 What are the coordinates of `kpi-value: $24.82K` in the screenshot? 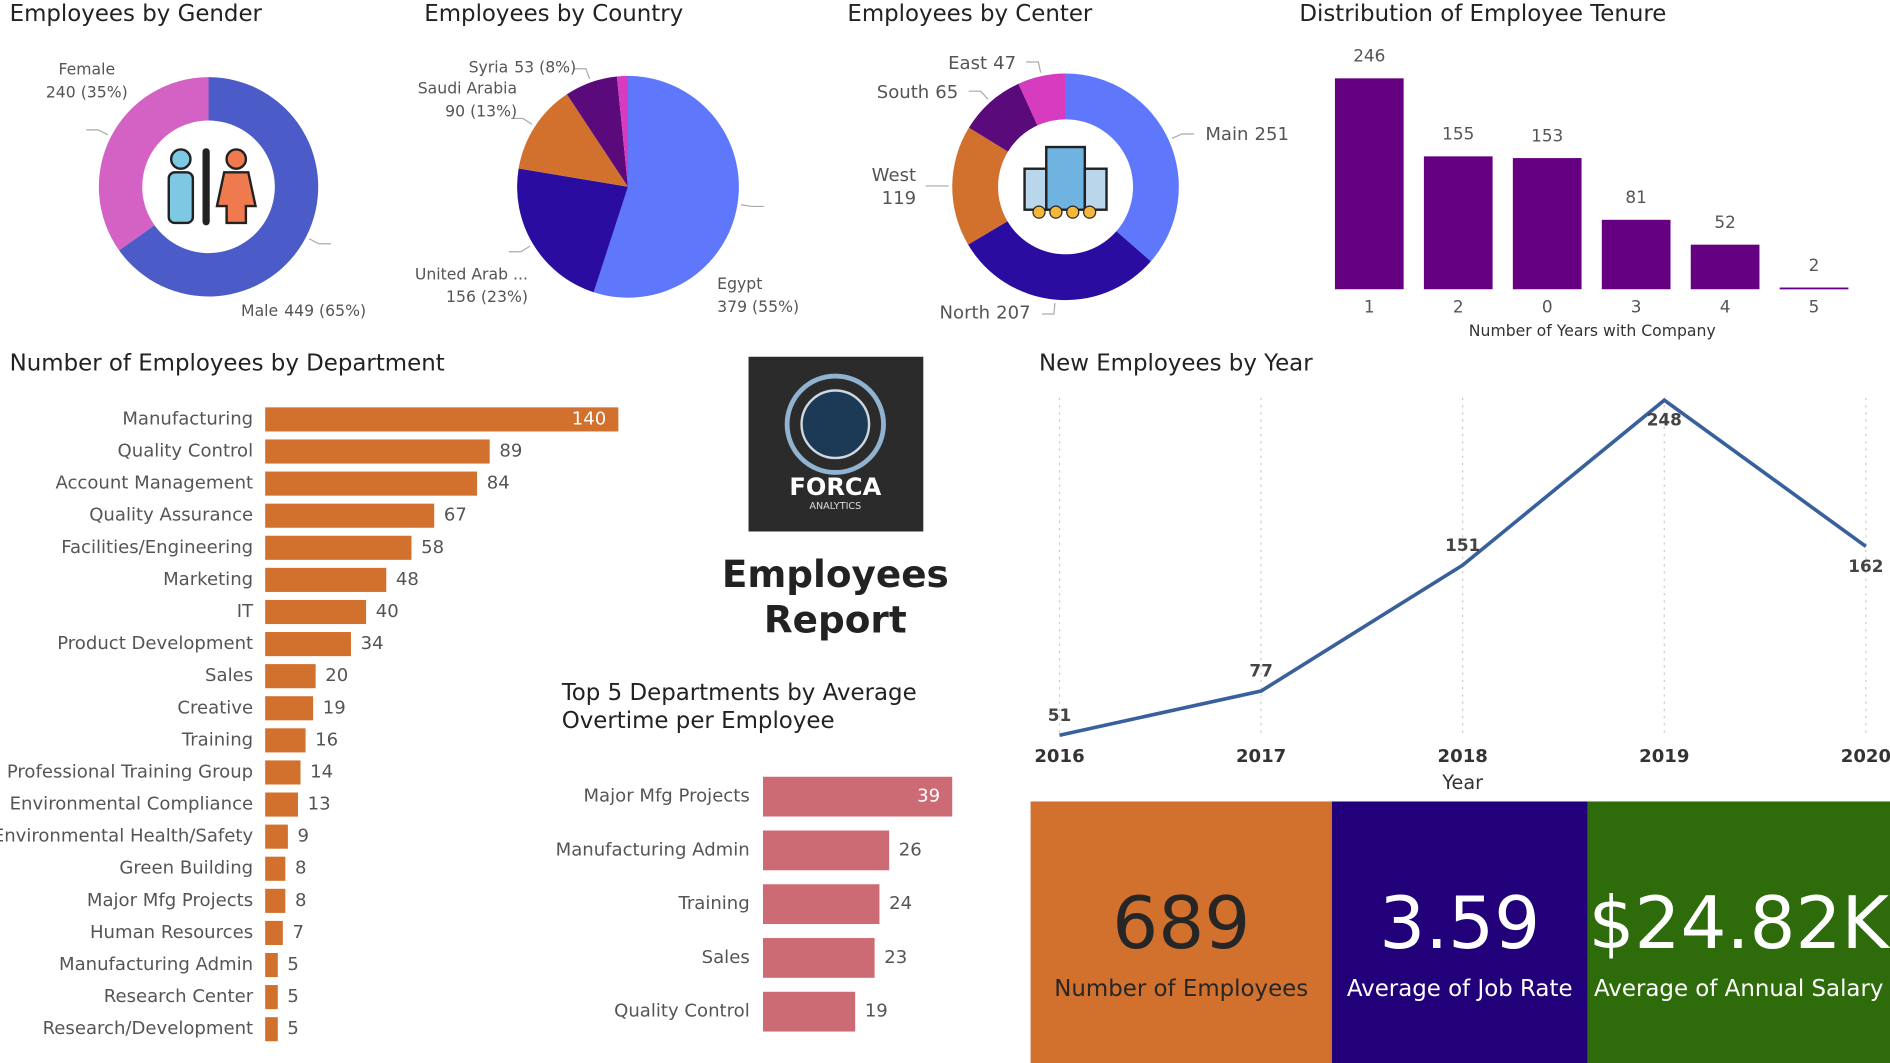 It's located at (1739, 924).